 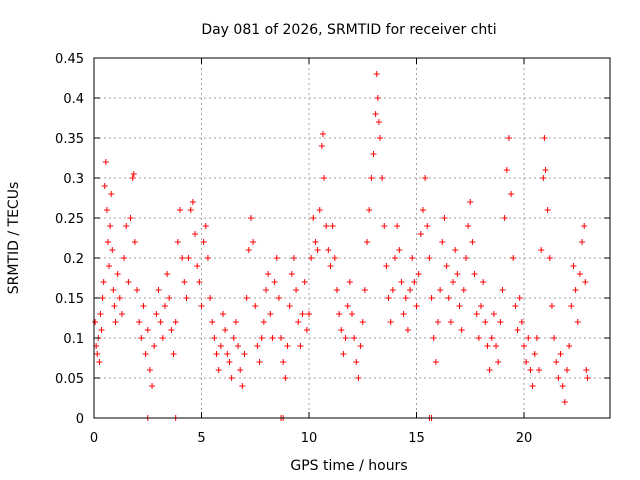 I want to click on y-tick-label: 0.2, so click(x=73, y=259).